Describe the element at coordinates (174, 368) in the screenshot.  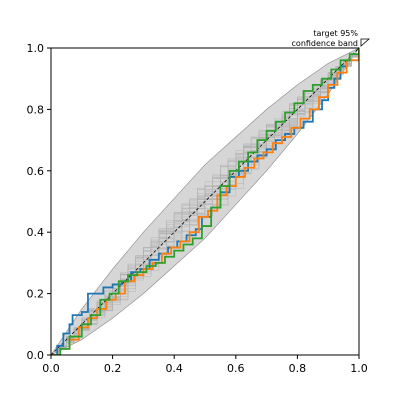
I see `x-tick-label: 0.4` at that location.